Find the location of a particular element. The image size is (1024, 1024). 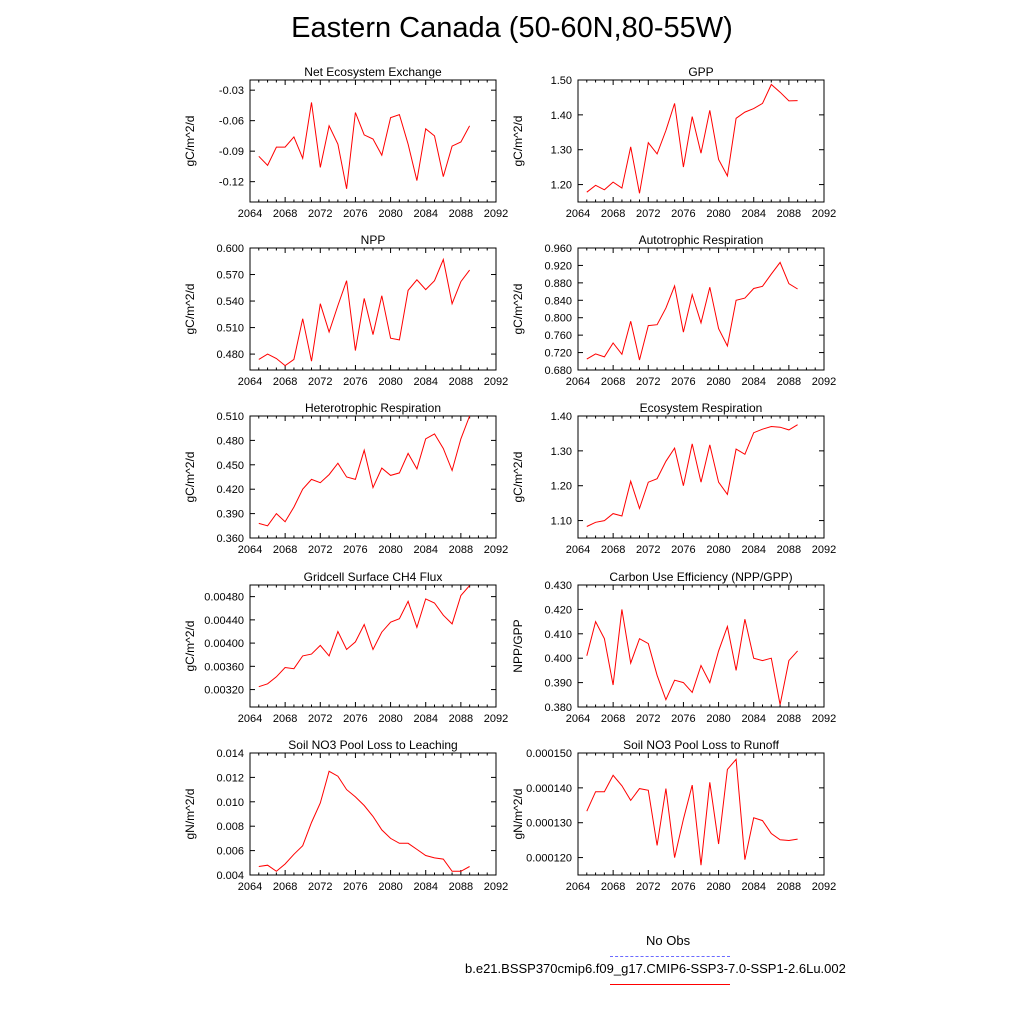

y-tick-label: 1.50 is located at coordinates (561, 81).